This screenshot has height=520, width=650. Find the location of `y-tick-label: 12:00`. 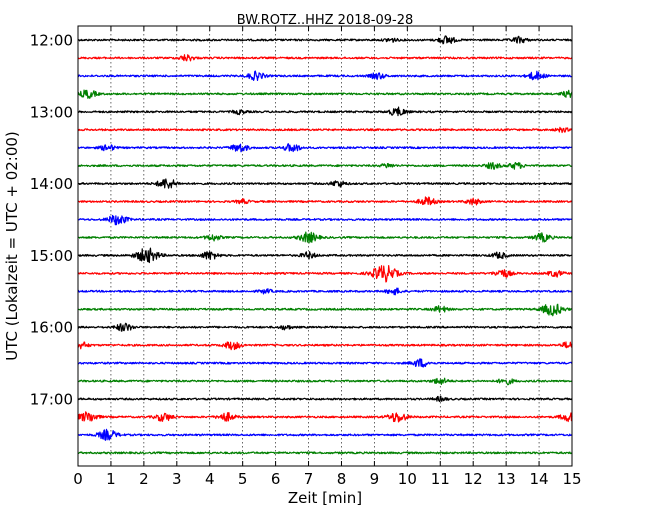

y-tick-label: 12:00 is located at coordinates (51, 41).